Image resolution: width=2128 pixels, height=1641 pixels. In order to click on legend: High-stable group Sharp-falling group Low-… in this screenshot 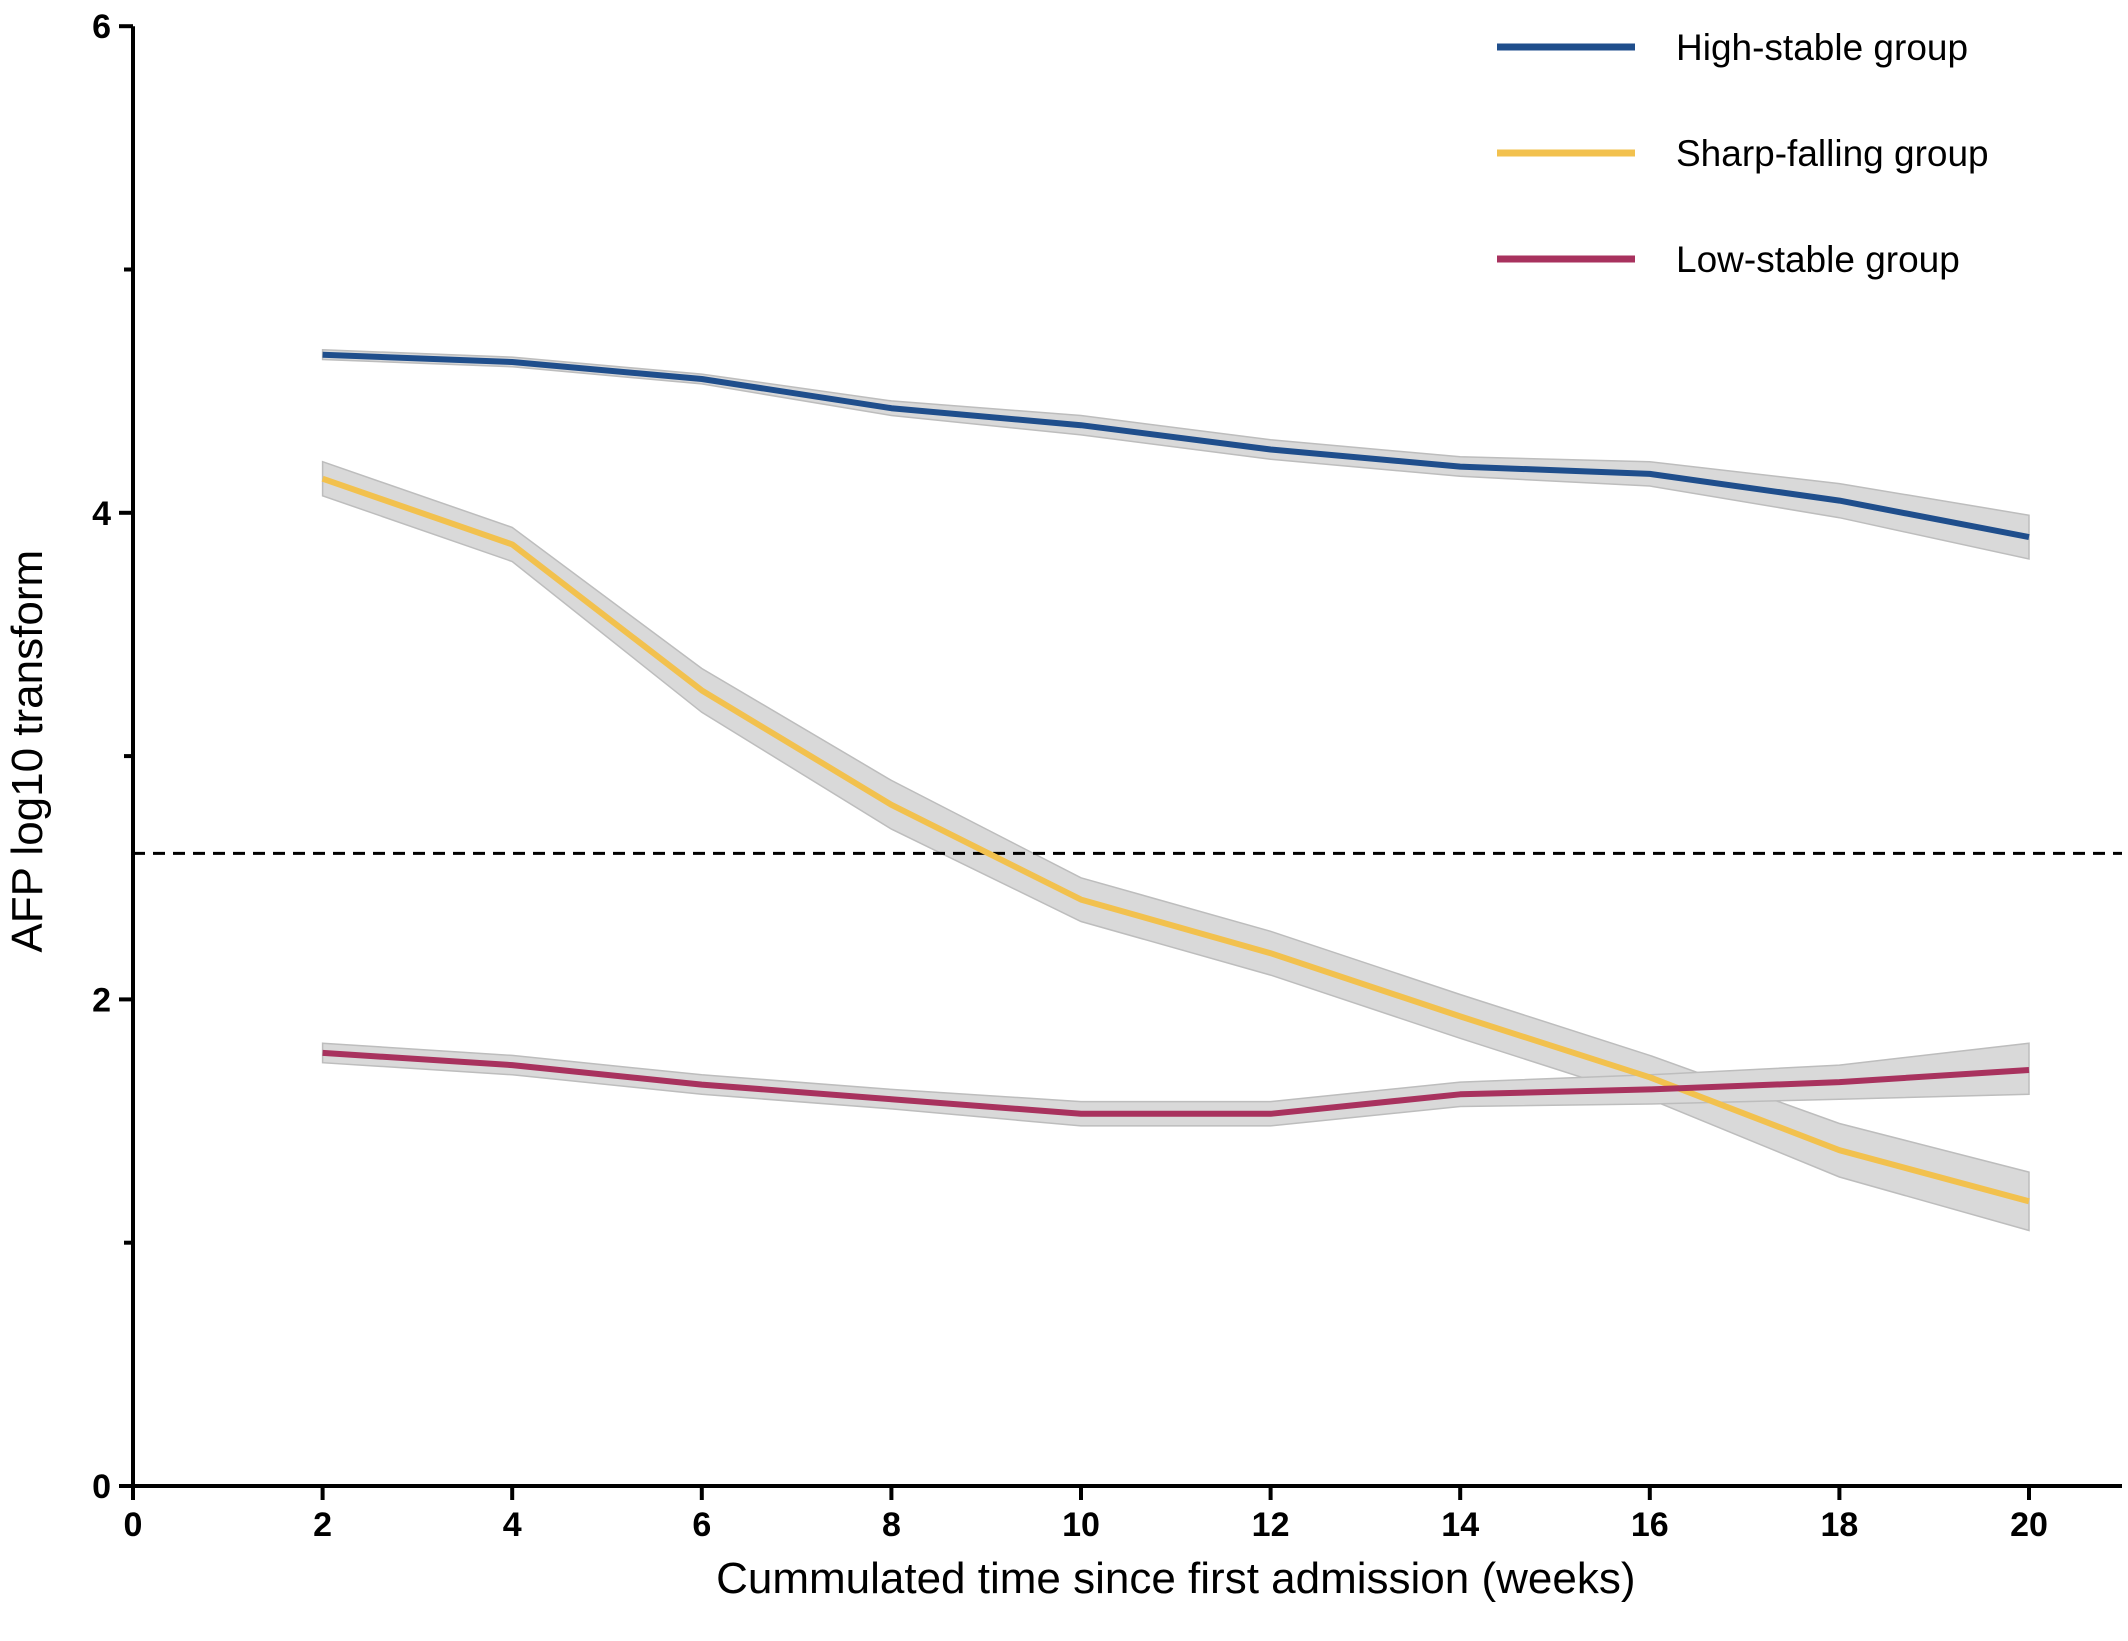, I will do `click(1743, 153)`.